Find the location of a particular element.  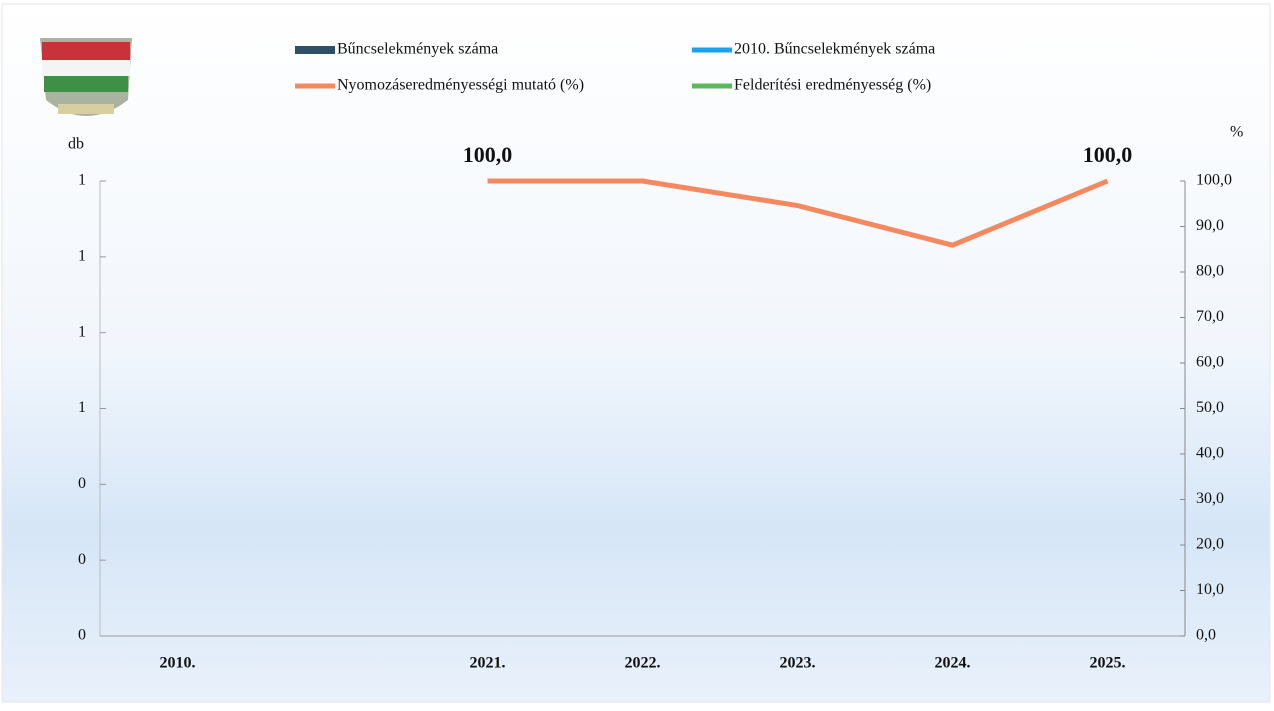

y2-tick-label: 30,0 is located at coordinates (1210, 498).